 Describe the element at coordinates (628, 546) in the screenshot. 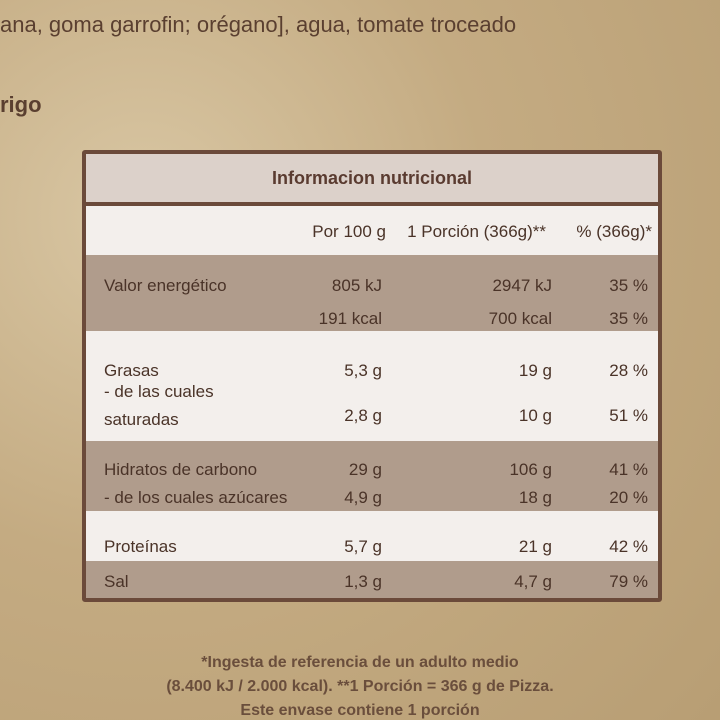

I see `cell-value: 42 %` at that location.